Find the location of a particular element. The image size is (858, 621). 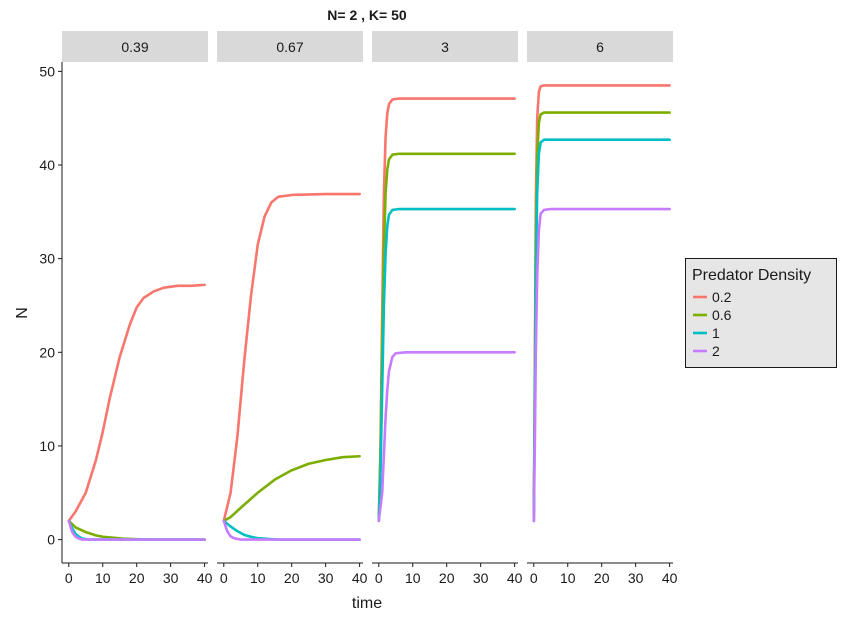

legend-box is located at coordinates (761, 313).